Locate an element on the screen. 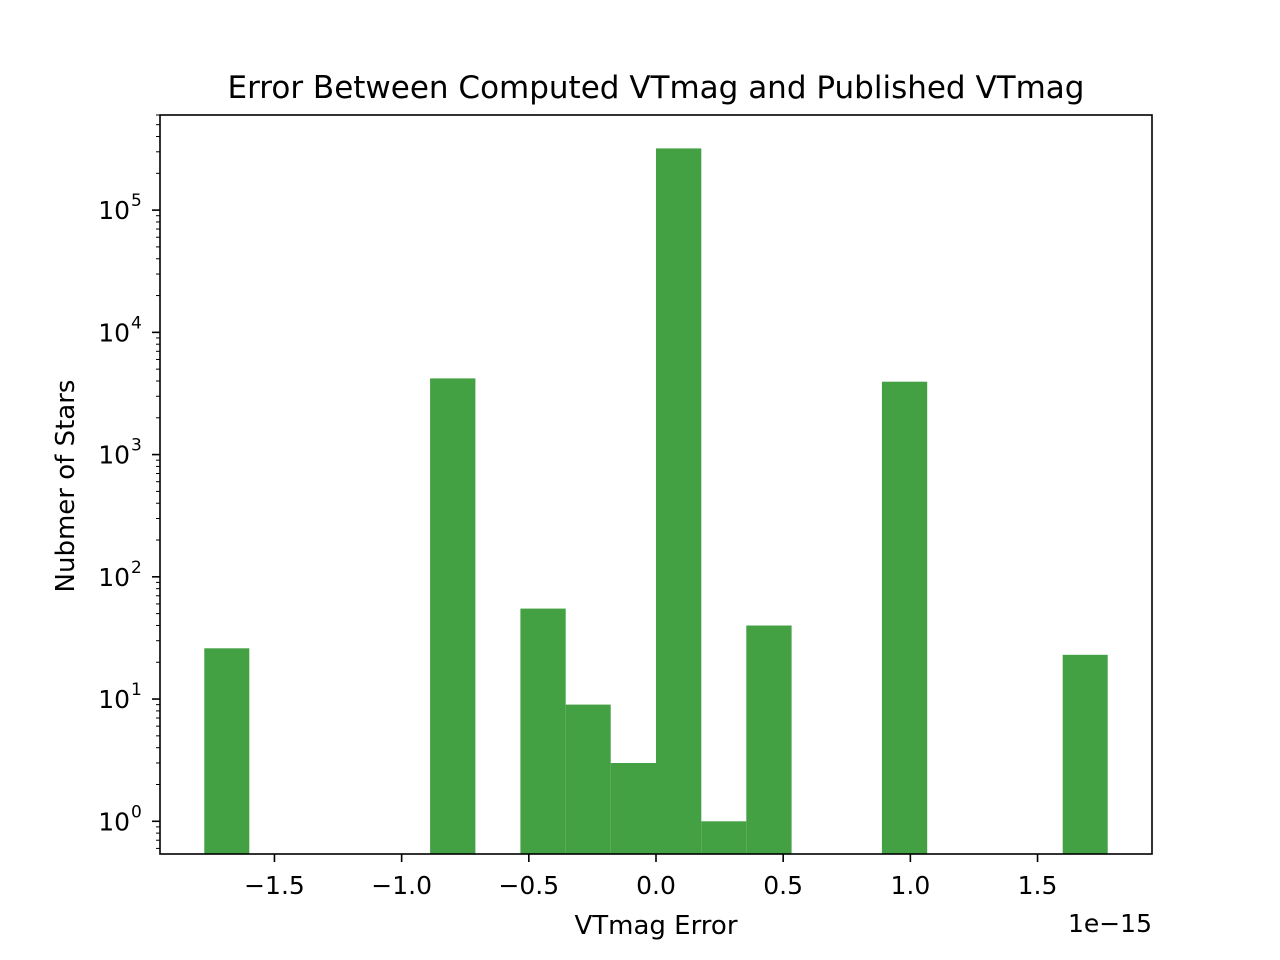 The image size is (1280, 960). x-axis-ticks: −1.5 −1.0 −0.5 0.0 0.5 1.0 1.5 is located at coordinates (650, 877).